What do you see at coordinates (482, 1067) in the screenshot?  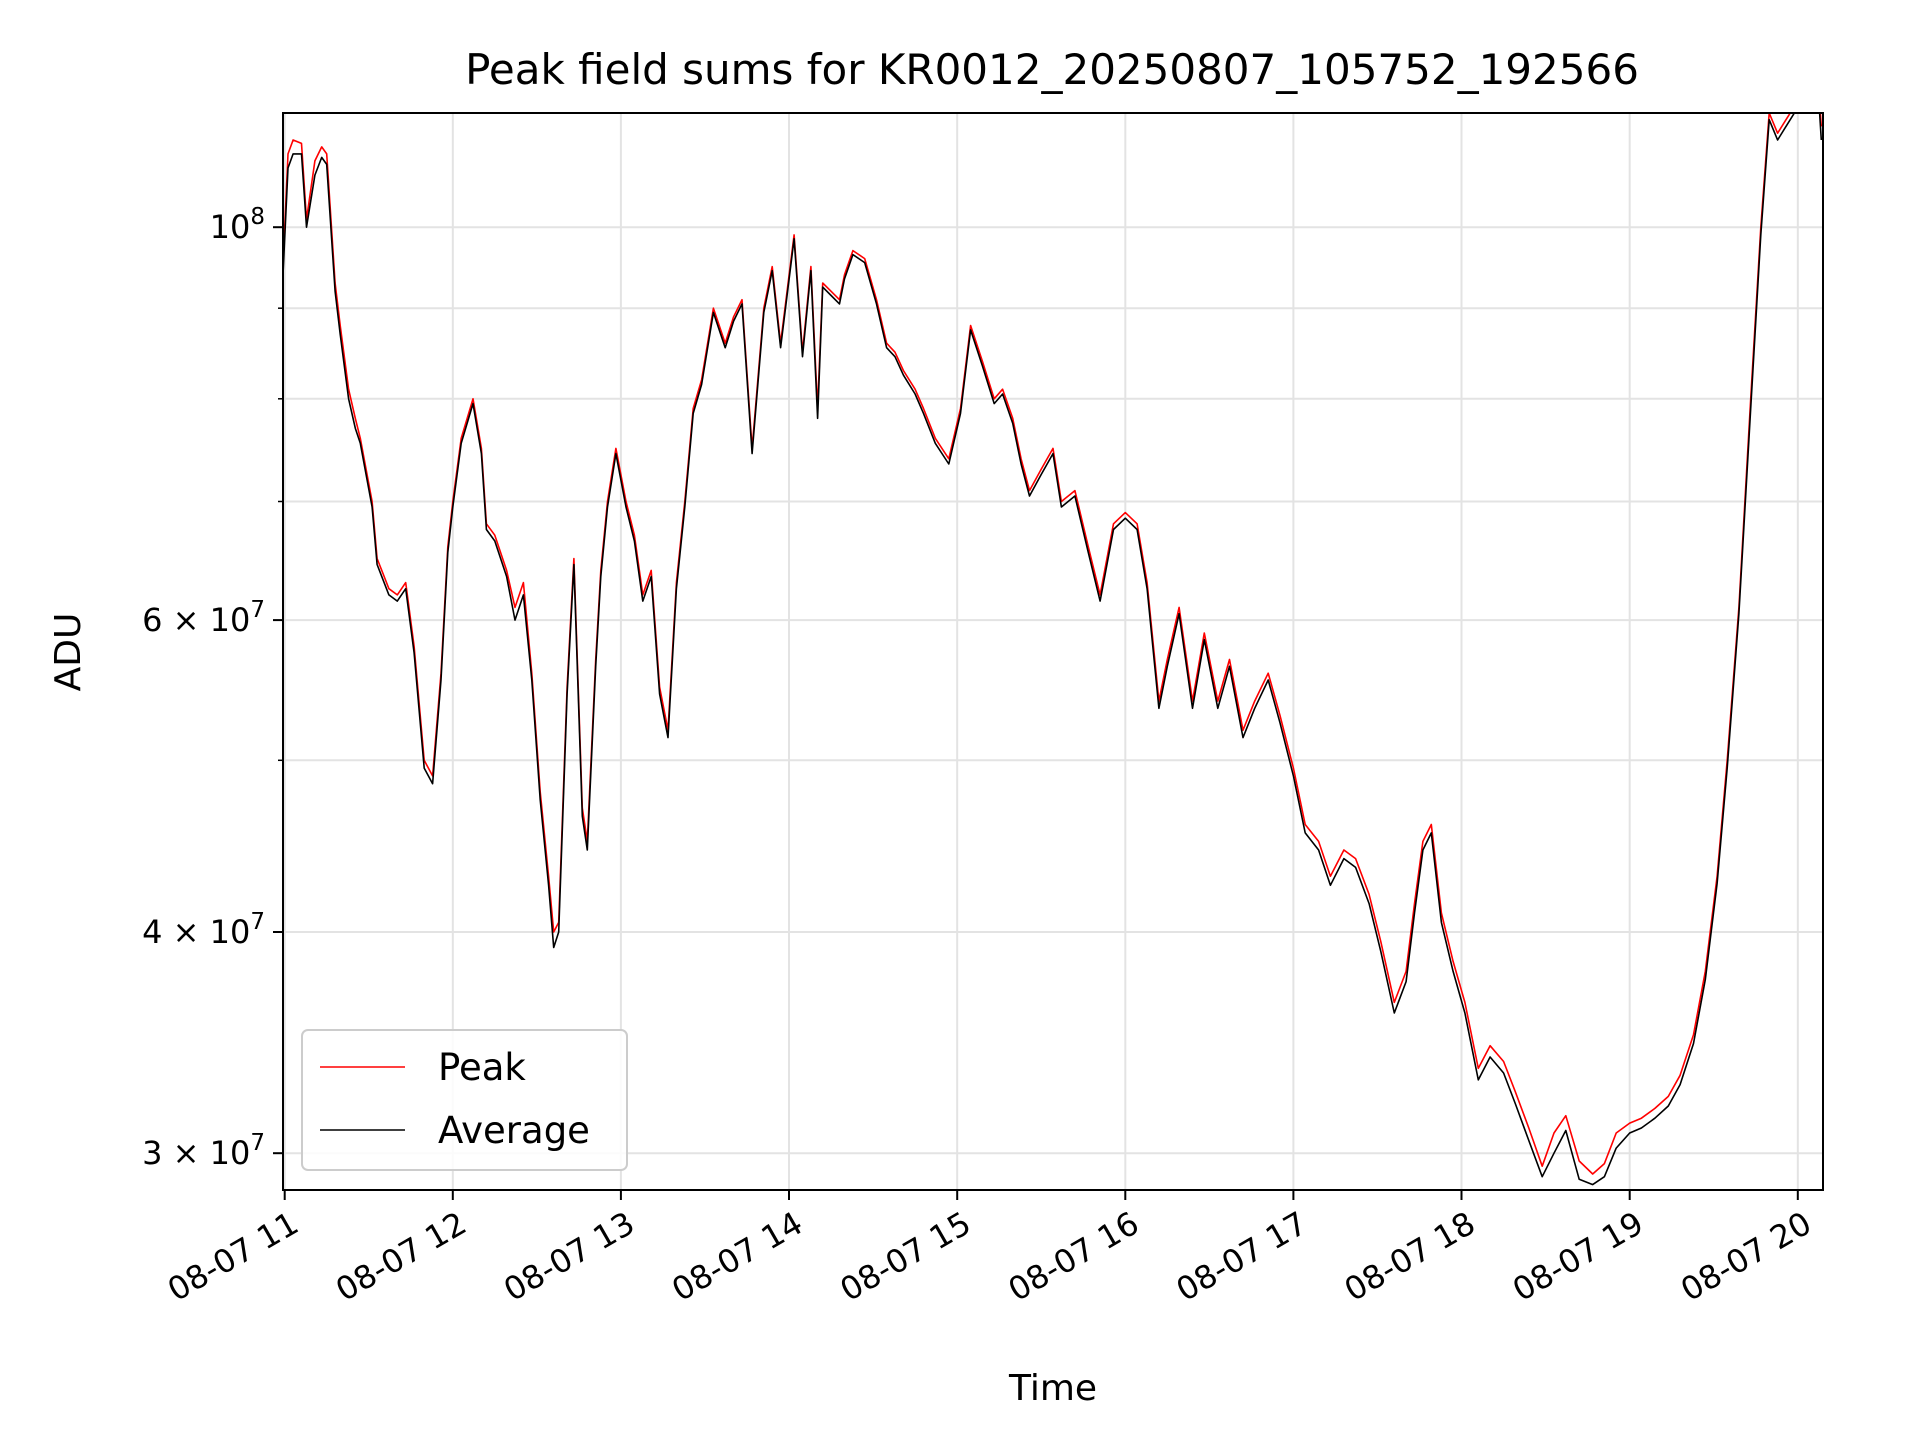 I see `legend-label-peak: Peak` at bounding box center [482, 1067].